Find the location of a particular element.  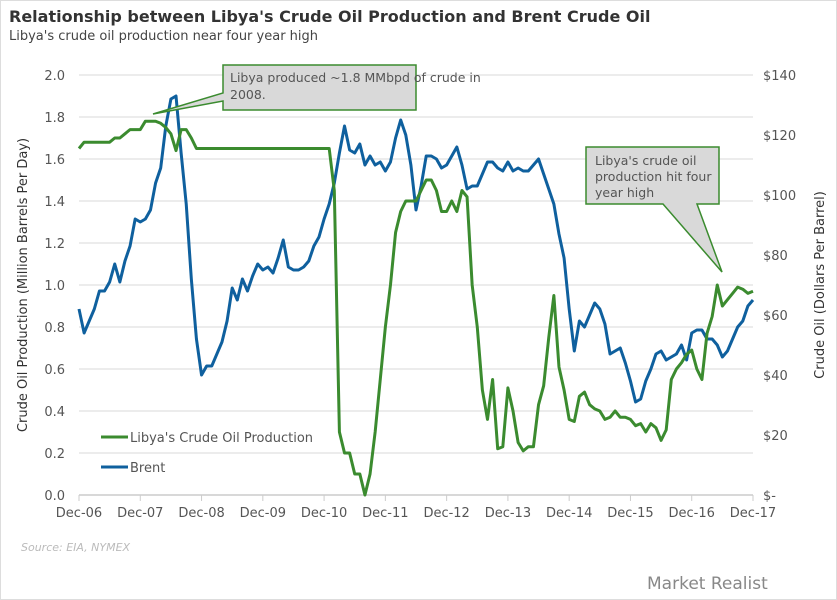

x-tick-label: Dec-14 is located at coordinates (569, 513).